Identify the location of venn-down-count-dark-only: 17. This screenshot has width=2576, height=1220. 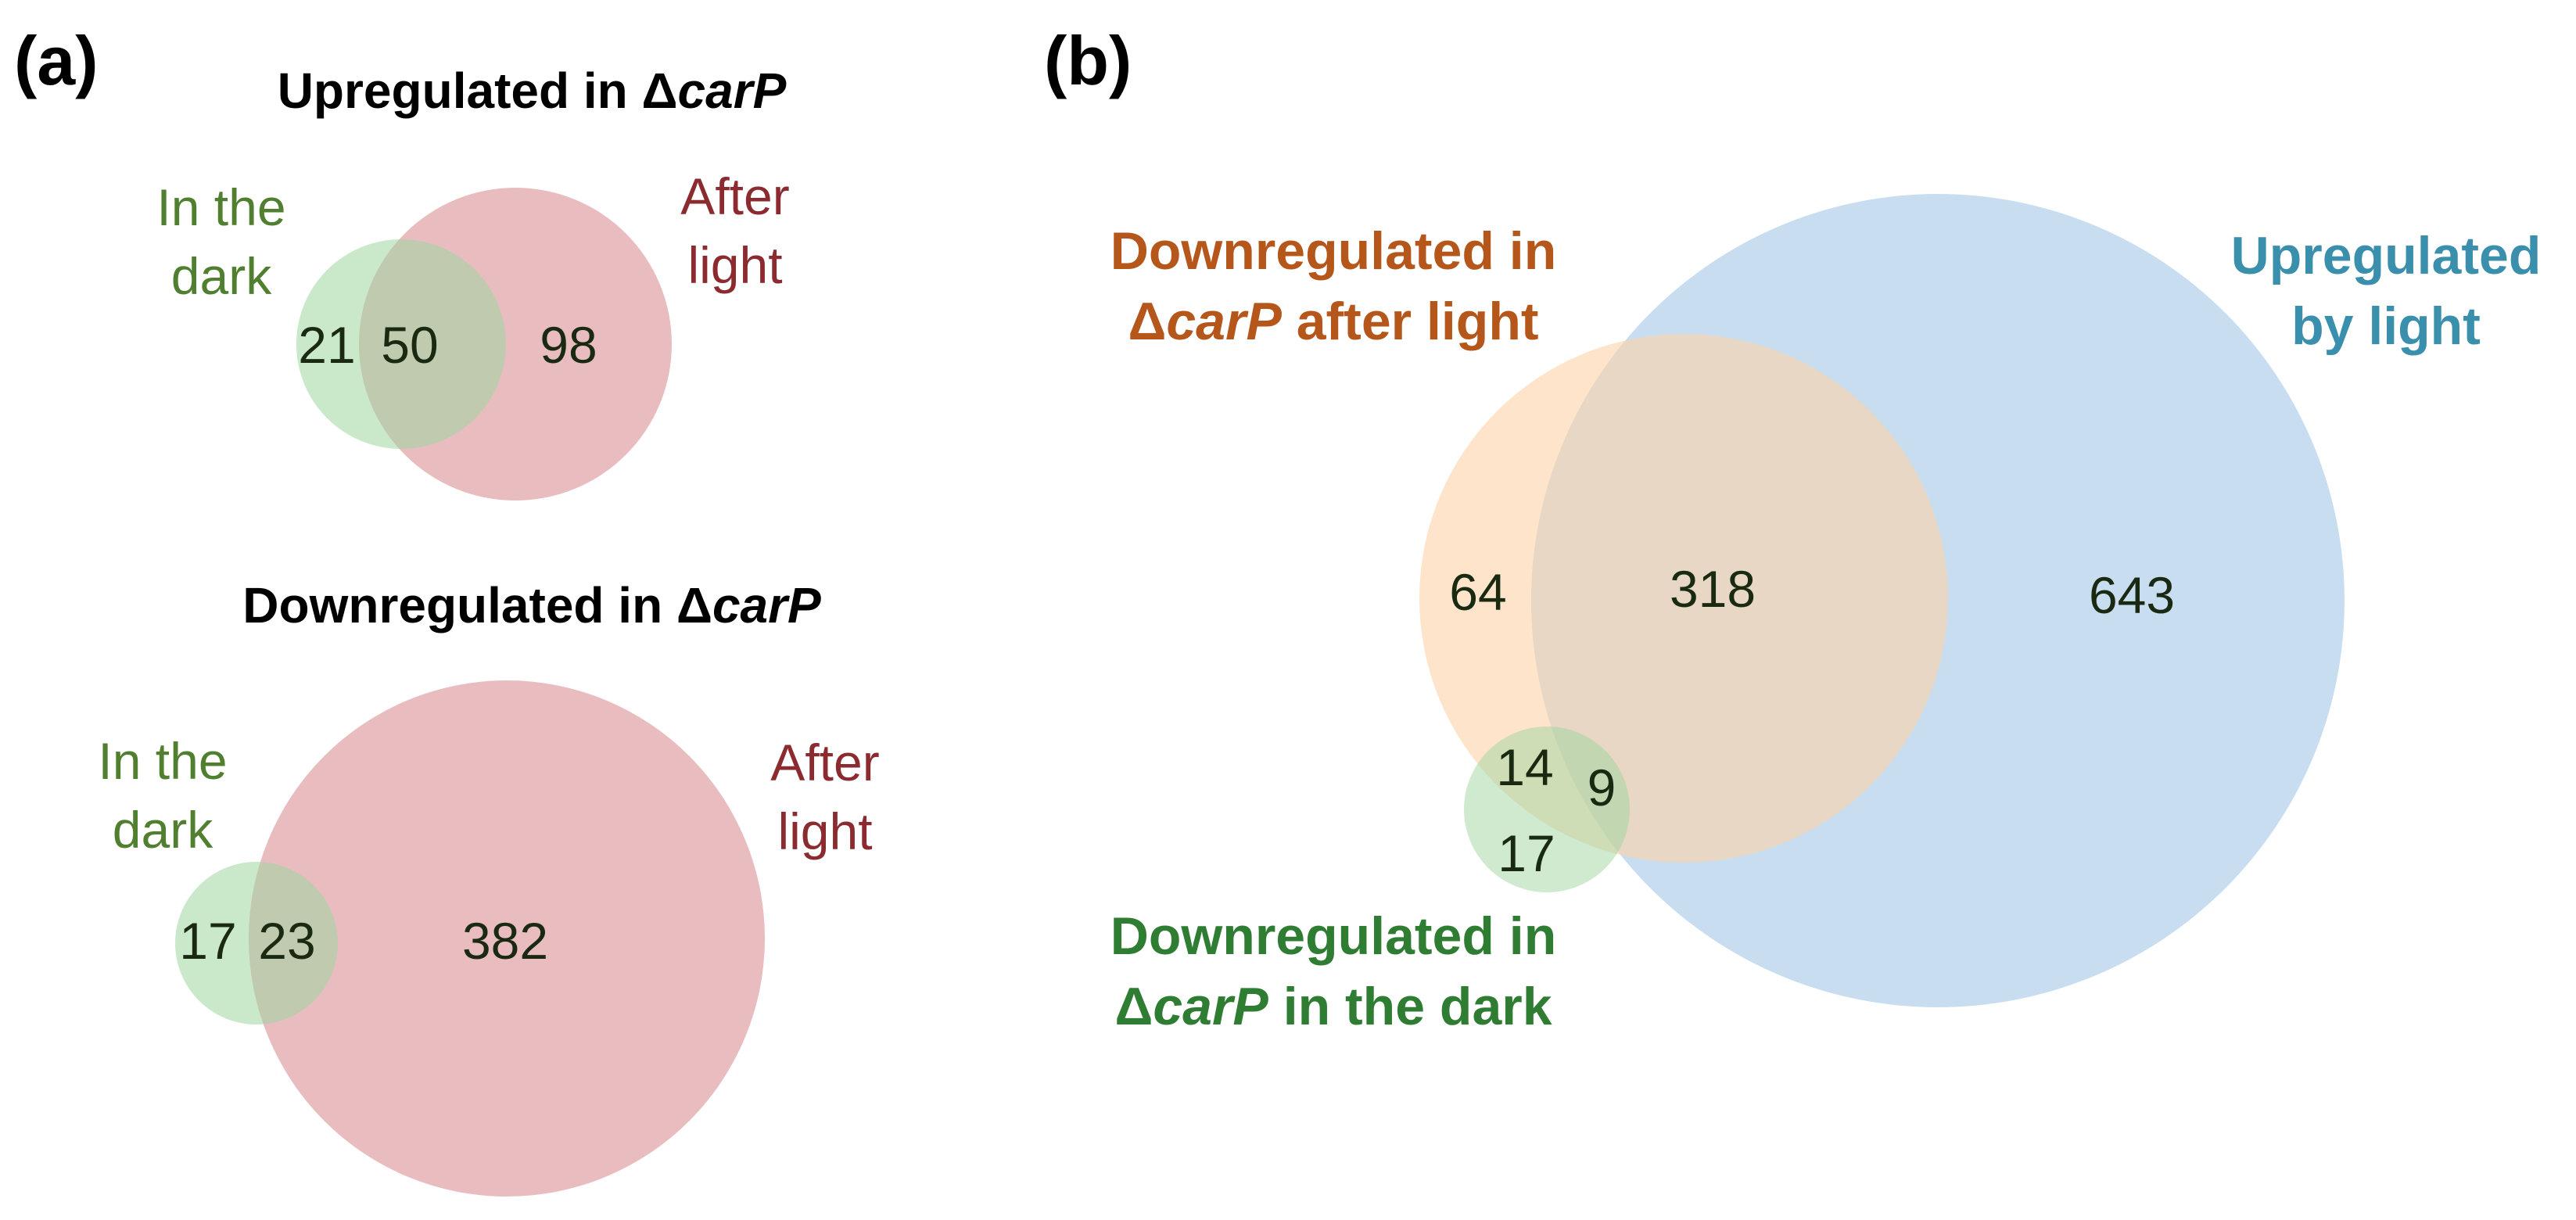
(208, 941).